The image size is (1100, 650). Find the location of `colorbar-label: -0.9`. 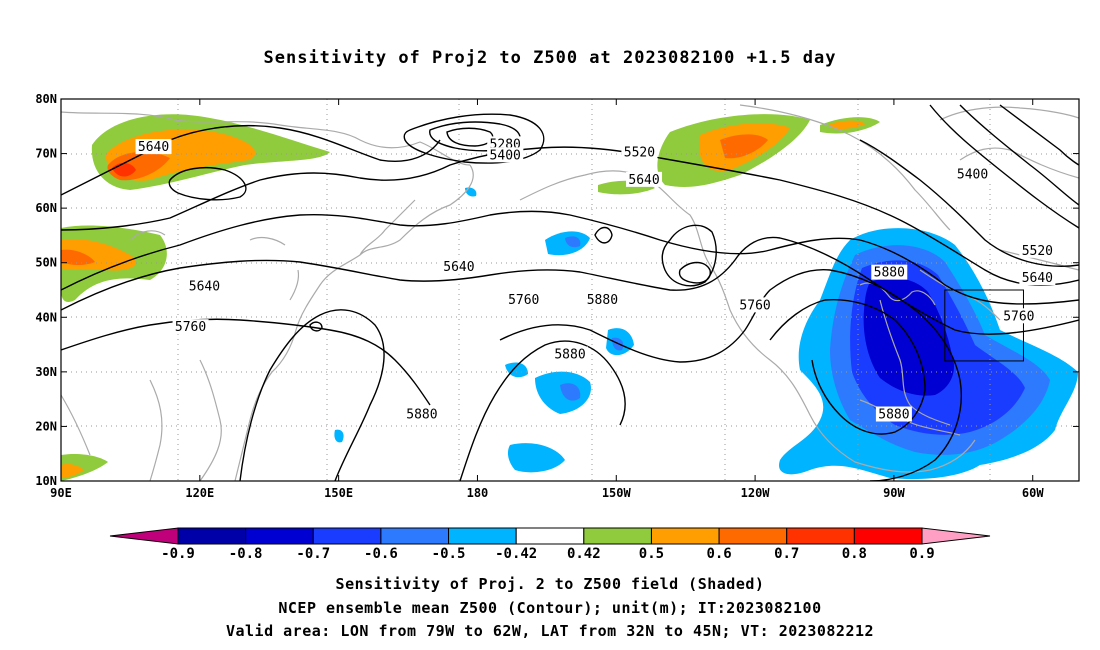

colorbar-label: -0.9 is located at coordinates (178, 554).